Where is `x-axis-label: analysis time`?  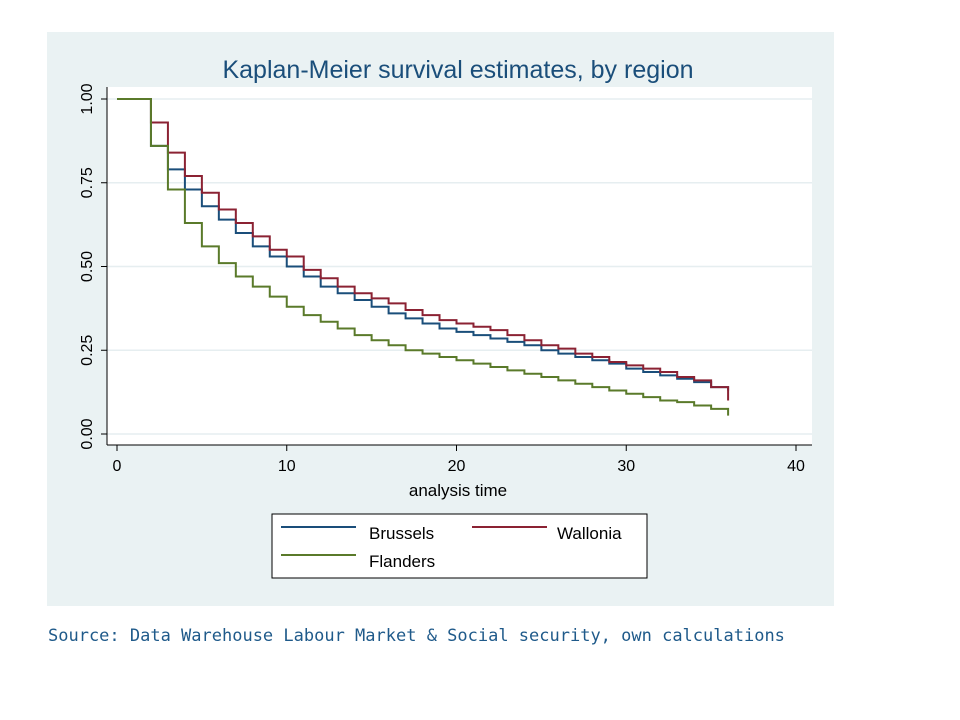 x-axis-label: analysis time is located at coordinates (458, 490).